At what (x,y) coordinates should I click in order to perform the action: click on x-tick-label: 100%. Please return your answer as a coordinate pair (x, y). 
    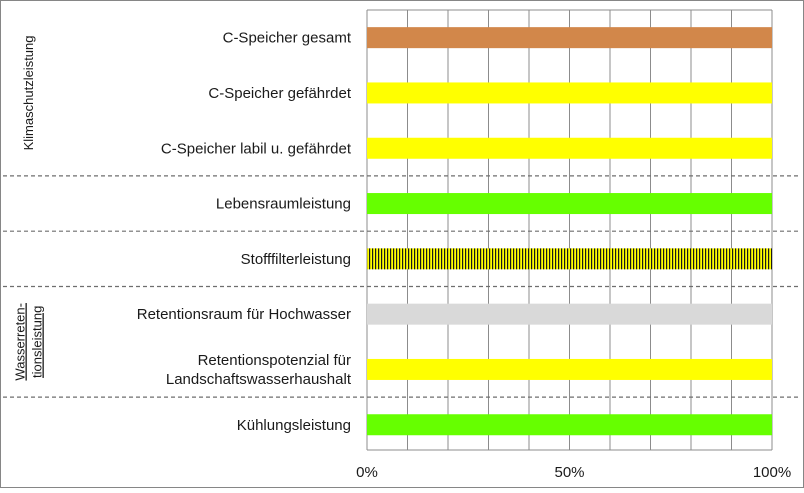
    Looking at the image, I should click on (772, 472).